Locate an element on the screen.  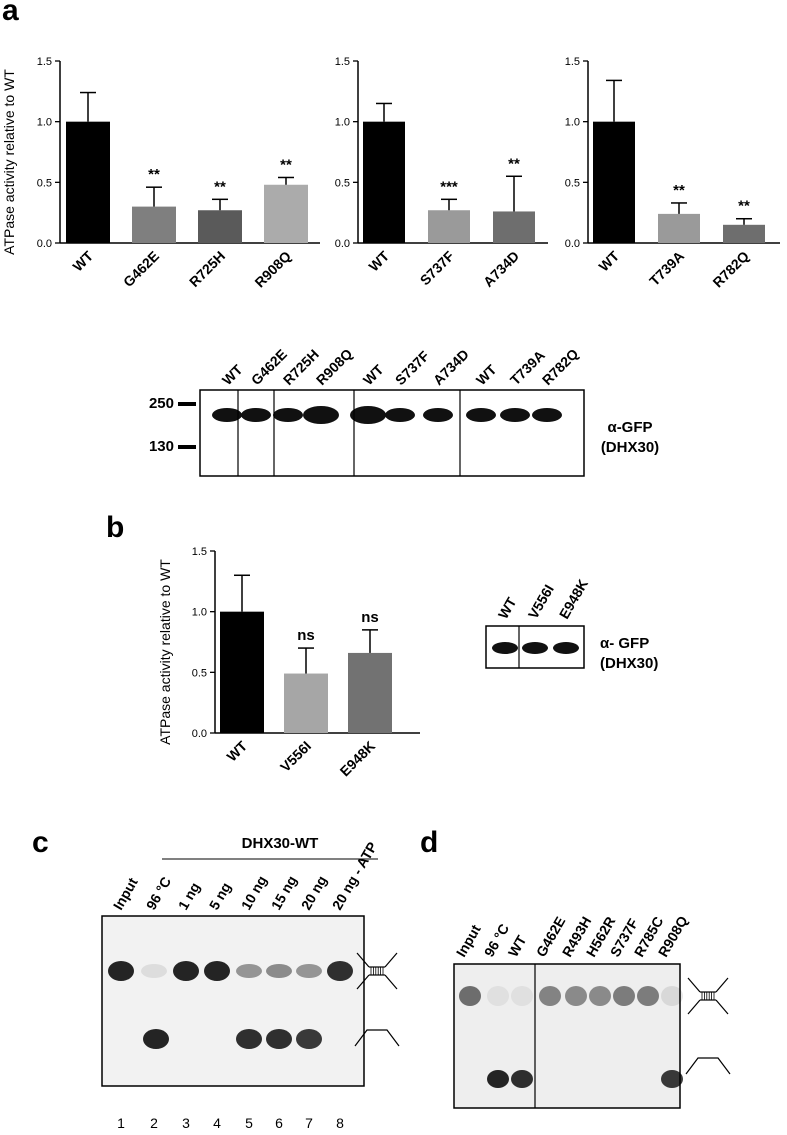
blot-lane-label: S737F is located at coordinates (412, 367).